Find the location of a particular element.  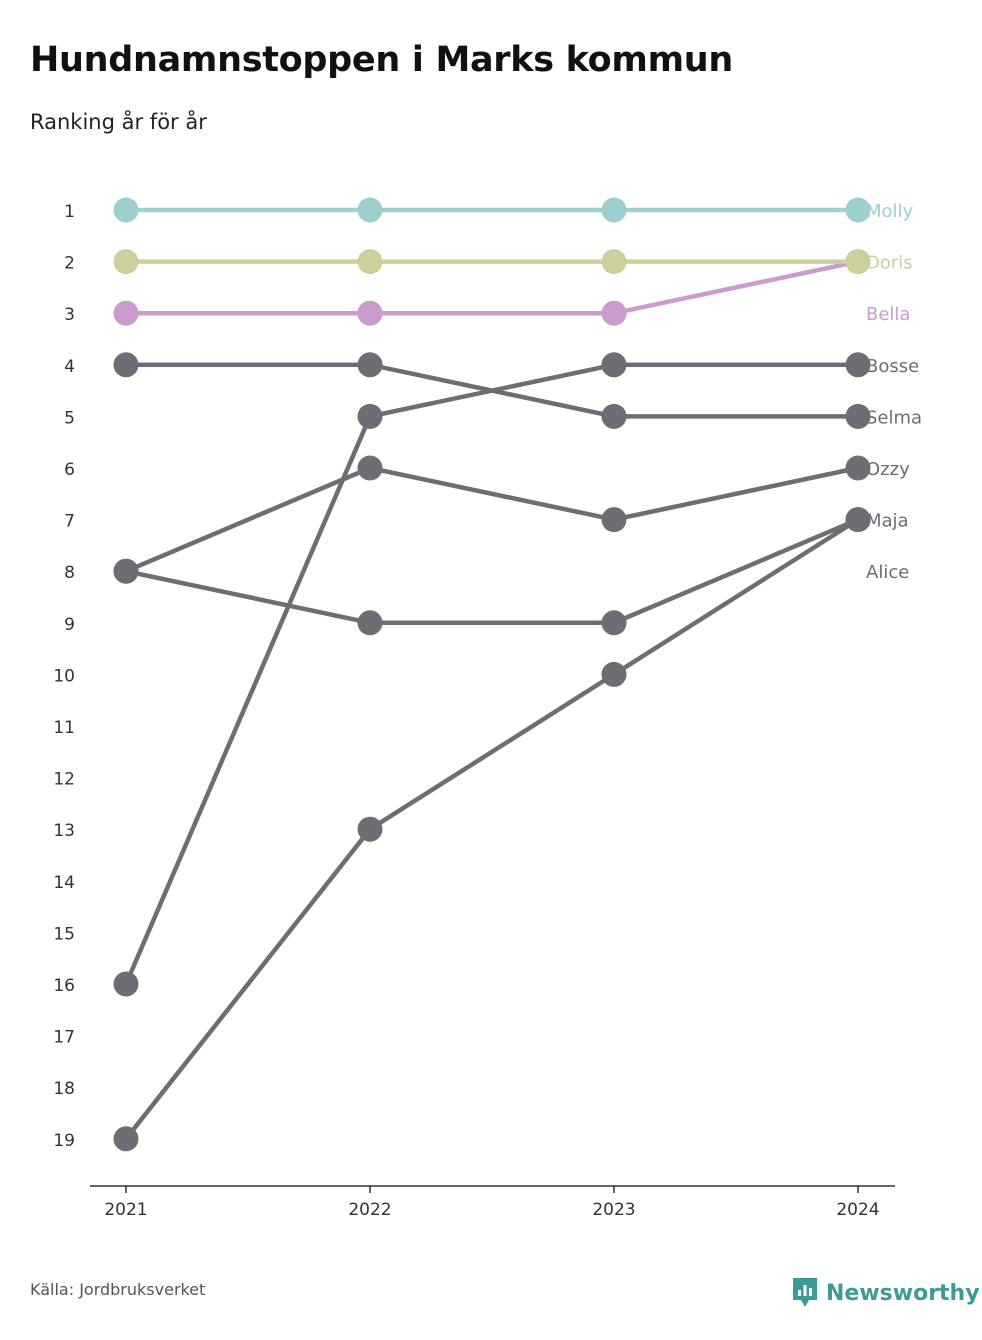

point-maja-2023 is located at coordinates (614, 623).